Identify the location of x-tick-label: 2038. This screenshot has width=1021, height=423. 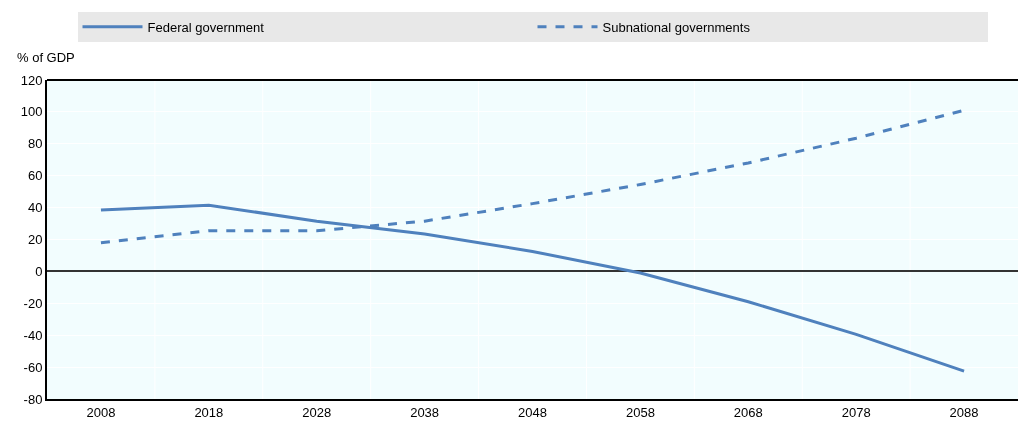
(425, 412).